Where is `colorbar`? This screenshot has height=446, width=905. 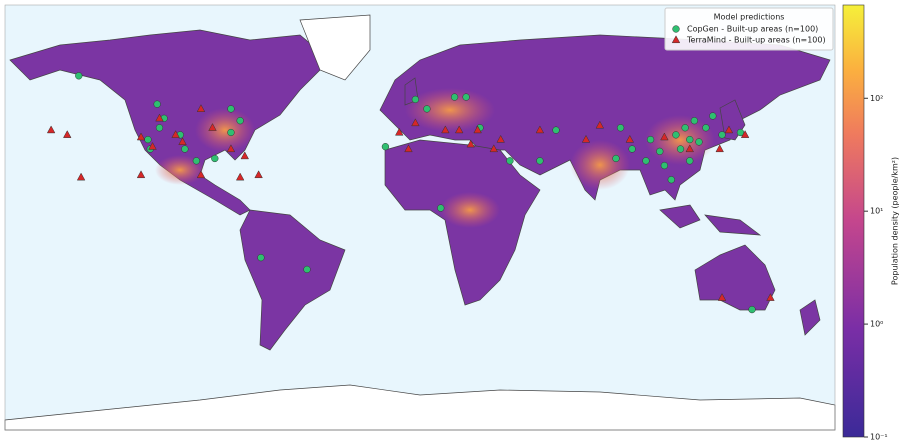 colorbar is located at coordinates (853, 221).